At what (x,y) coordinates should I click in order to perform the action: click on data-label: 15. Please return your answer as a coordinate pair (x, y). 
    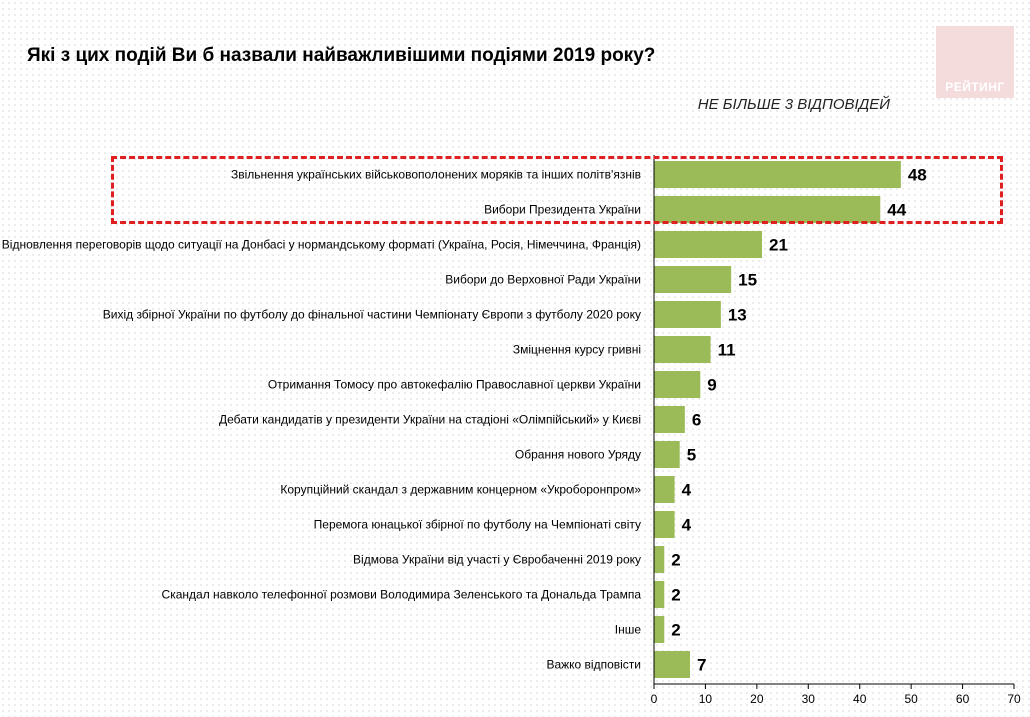
    Looking at the image, I should click on (747, 280).